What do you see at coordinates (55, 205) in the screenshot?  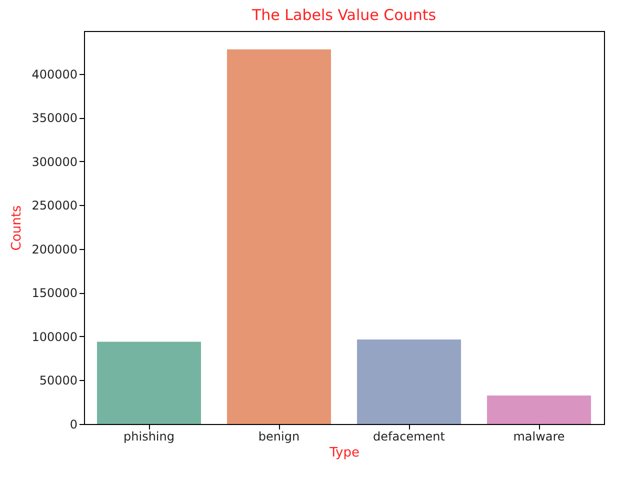 I see `y-tick-label: 250000` at bounding box center [55, 205].